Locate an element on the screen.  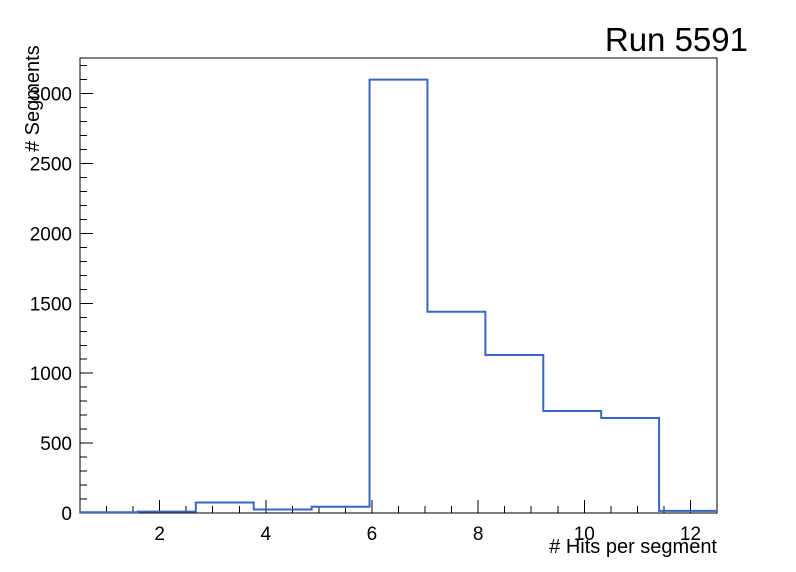
y-tick-label: 1500 is located at coordinates (51, 304).